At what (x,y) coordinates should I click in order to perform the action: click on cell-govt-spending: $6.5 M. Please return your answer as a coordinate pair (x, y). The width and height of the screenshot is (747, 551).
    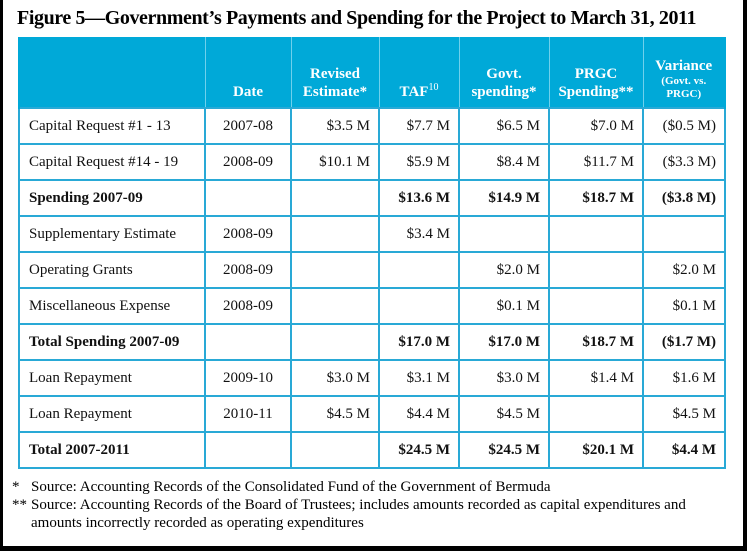
    Looking at the image, I should click on (504, 126).